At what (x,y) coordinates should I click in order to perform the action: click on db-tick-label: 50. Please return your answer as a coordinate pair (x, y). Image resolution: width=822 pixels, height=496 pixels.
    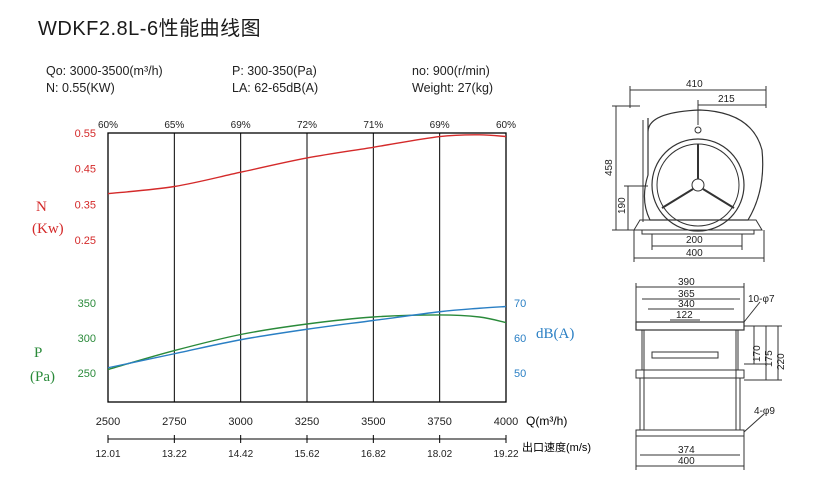
    Looking at the image, I should click on (520, 374).